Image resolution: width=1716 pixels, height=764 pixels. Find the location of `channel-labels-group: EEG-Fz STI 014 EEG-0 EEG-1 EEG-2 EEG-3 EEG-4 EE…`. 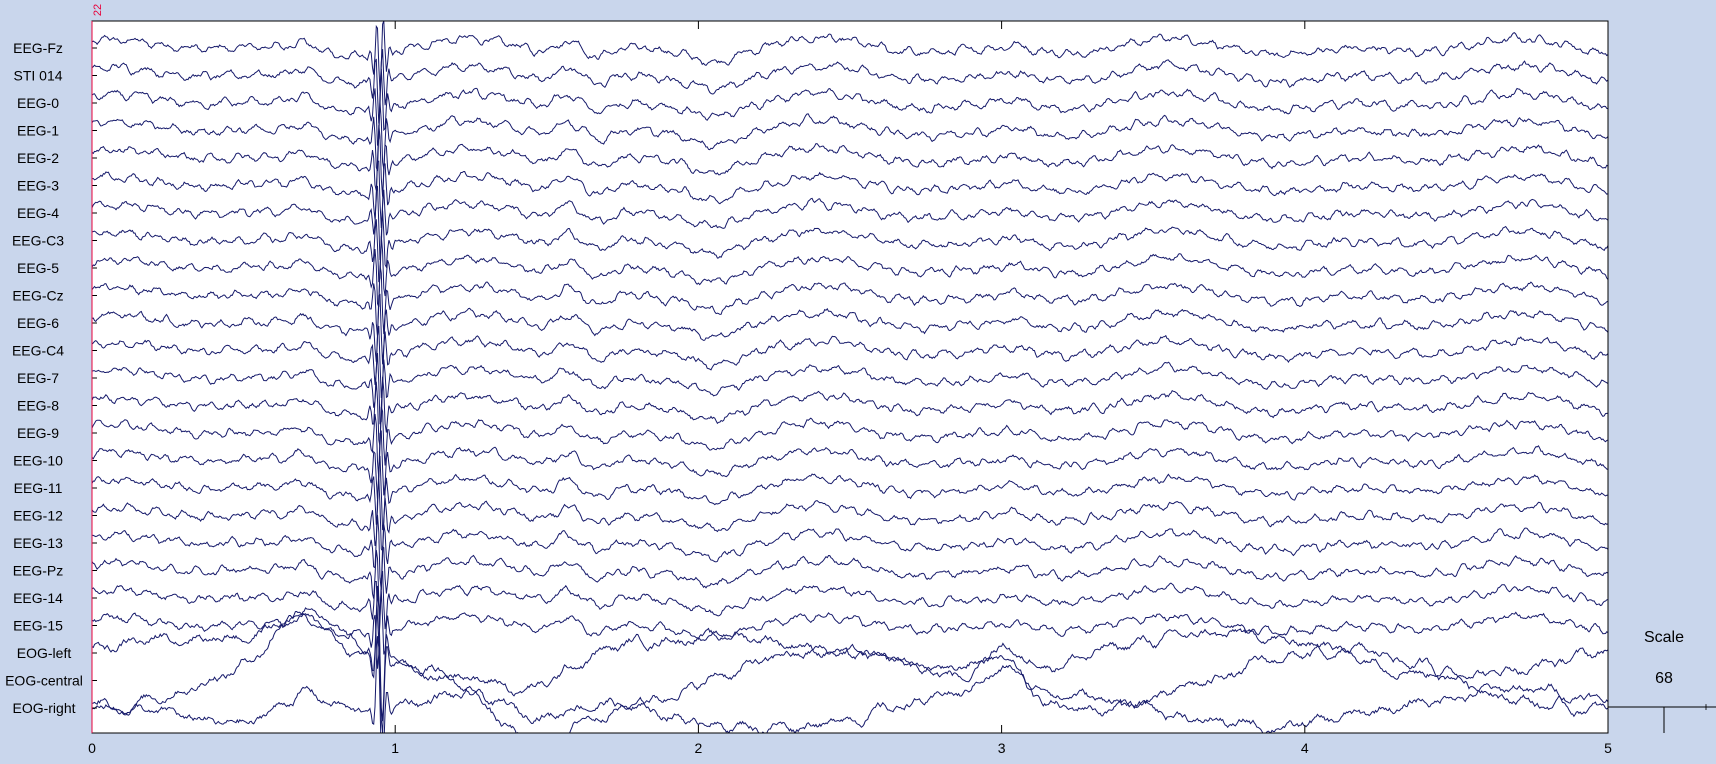

channel-labels-group: EEG-Fz STI 014 EEG-0 EEG-1 EEG-2 EEG-3 EEG-4 EE… is located at coordinates (44, 378).